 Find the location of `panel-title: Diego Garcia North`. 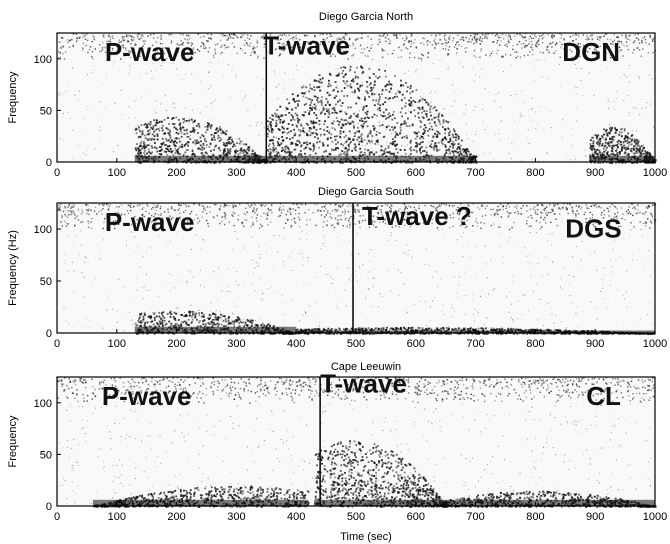

panel-title: Diego Garcia North is located at coordinates (366, 17).